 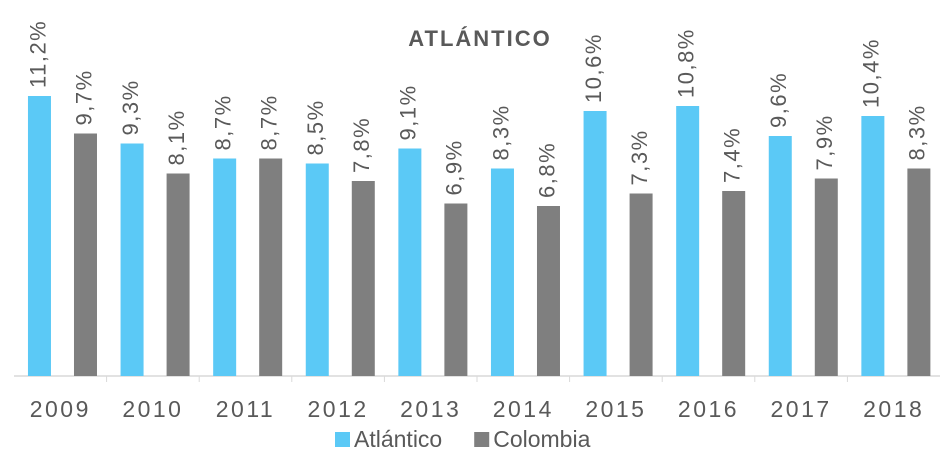 I want to click on data-label: 6,9%, so click(x=454, y=167).